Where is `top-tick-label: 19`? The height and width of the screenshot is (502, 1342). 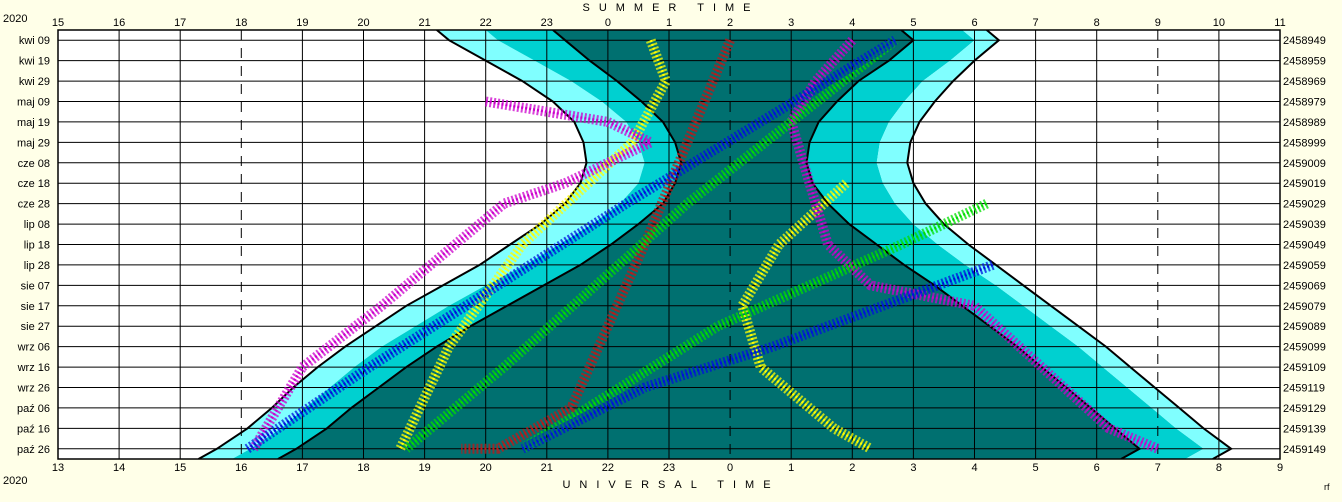
top-tick-label: 19 is located at coordinates (302, 23).